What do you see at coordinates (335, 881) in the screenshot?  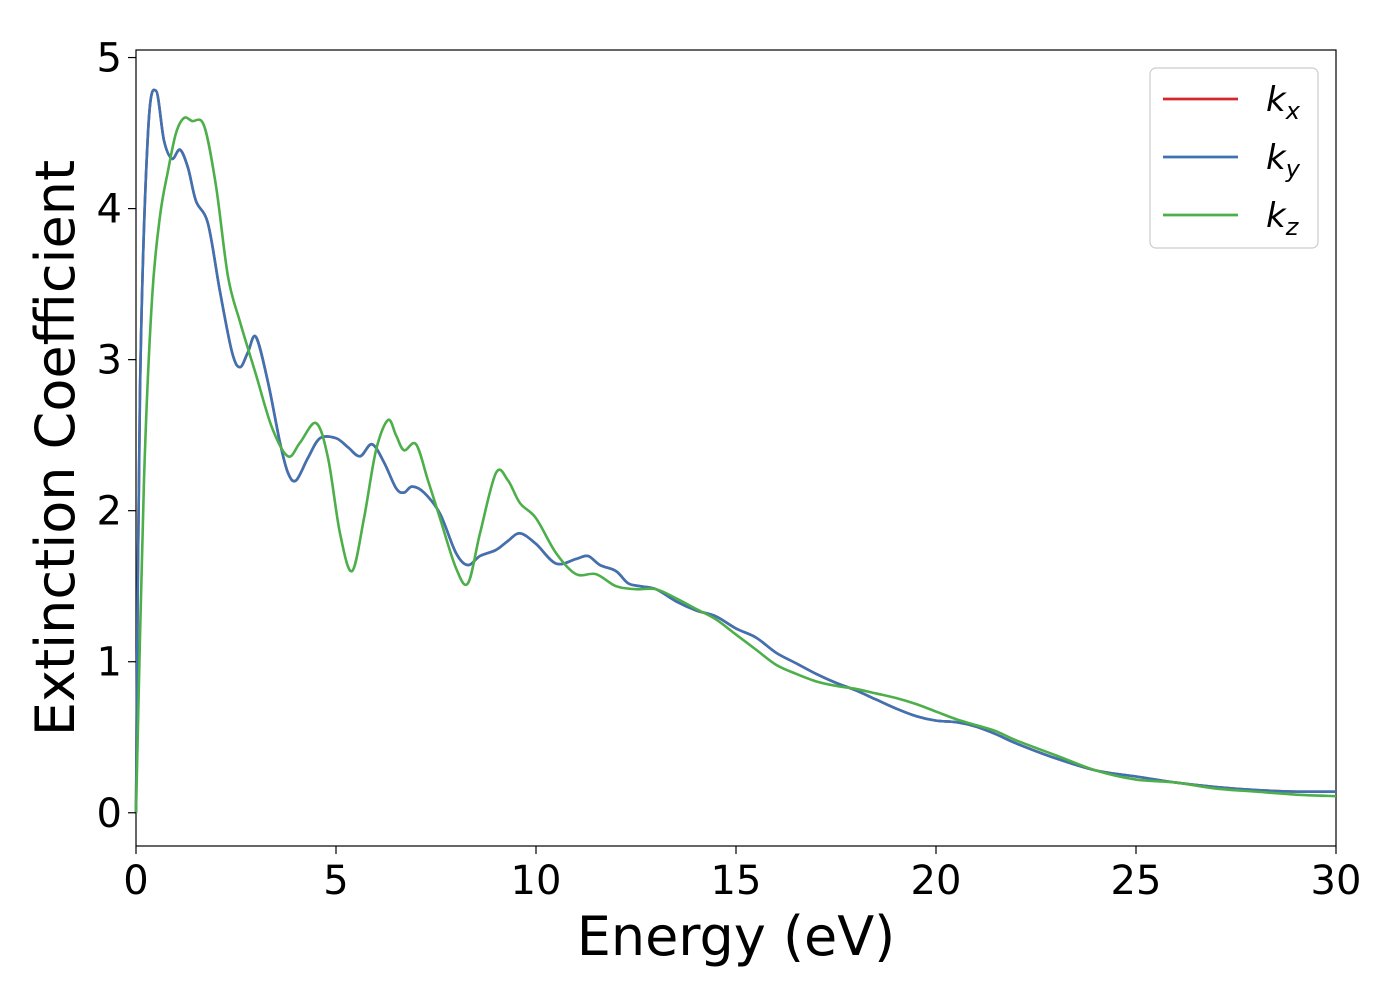 I see `x-tick-label: 5` at bounding box center [335, 881].